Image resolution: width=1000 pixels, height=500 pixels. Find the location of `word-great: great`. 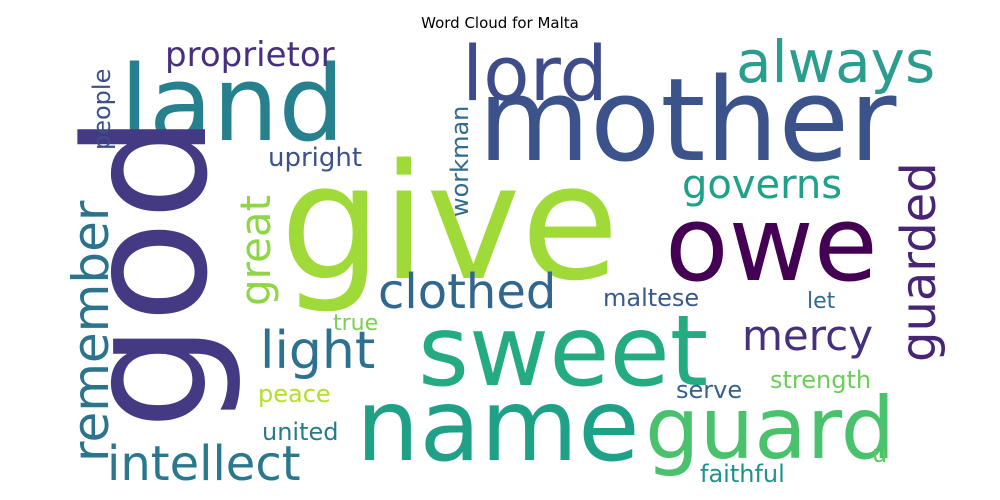

word-great: great is located at coordinates (255, 250).